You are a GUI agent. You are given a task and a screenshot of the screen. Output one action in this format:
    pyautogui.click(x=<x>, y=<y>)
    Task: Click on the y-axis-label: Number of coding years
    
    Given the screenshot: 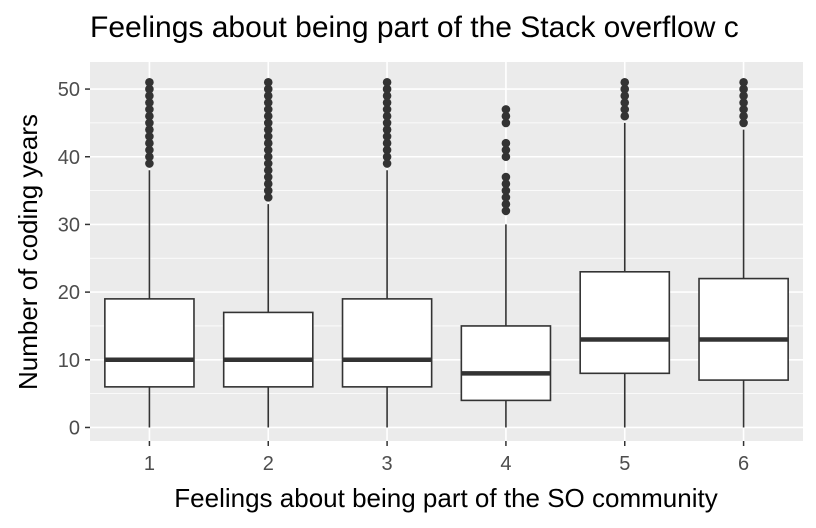 What is the action you would take?
    pyautogui.click(x=28, y=252)
    